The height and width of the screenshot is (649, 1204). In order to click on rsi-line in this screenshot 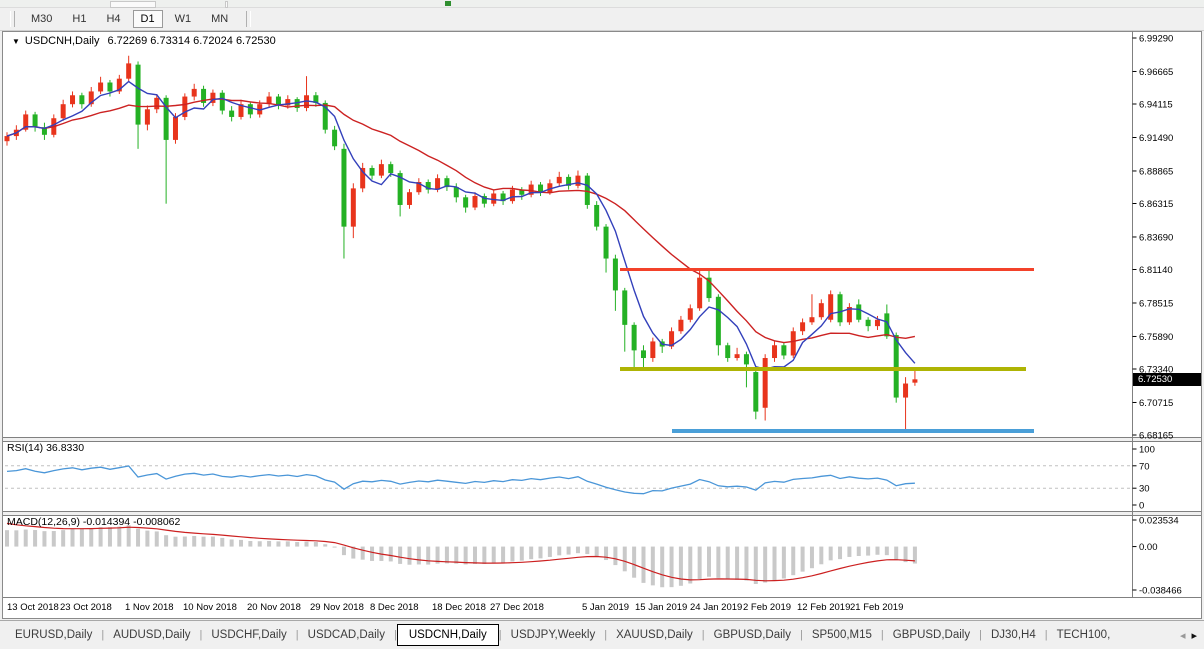, I will do `click(460, 480)`.